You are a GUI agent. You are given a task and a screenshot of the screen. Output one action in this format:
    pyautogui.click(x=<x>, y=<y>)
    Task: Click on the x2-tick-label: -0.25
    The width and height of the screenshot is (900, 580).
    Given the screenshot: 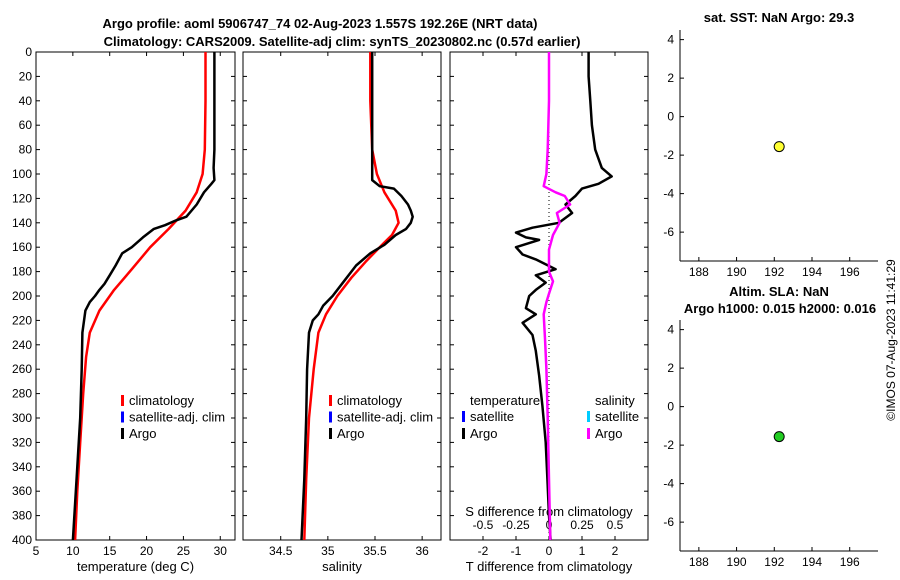 What is the action you would take?
    pyautogui.click(x=516, y=525)
    